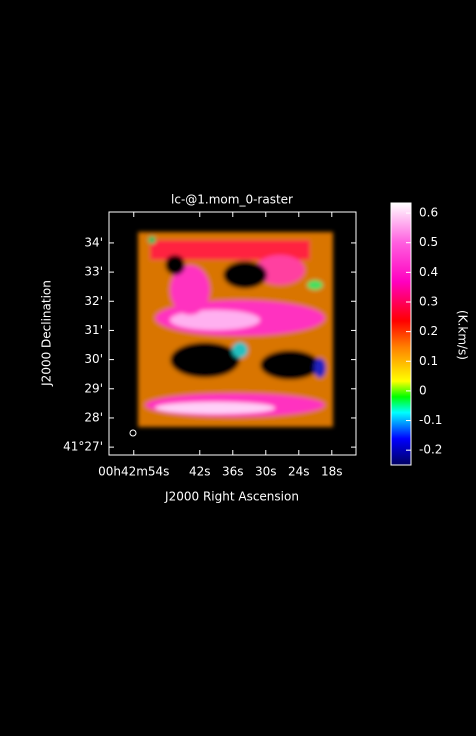  Describe the element at coordinates (266, 472) in the screenshot. I see `x-tick-label: 30s` at that location.